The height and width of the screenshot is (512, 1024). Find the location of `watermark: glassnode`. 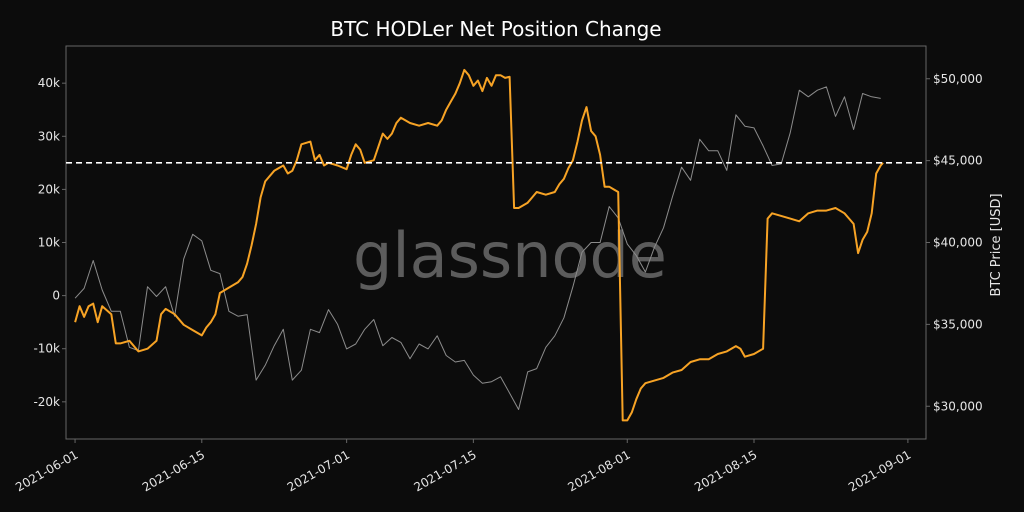

watermark: glassnode is located at coordinates (510, 255).